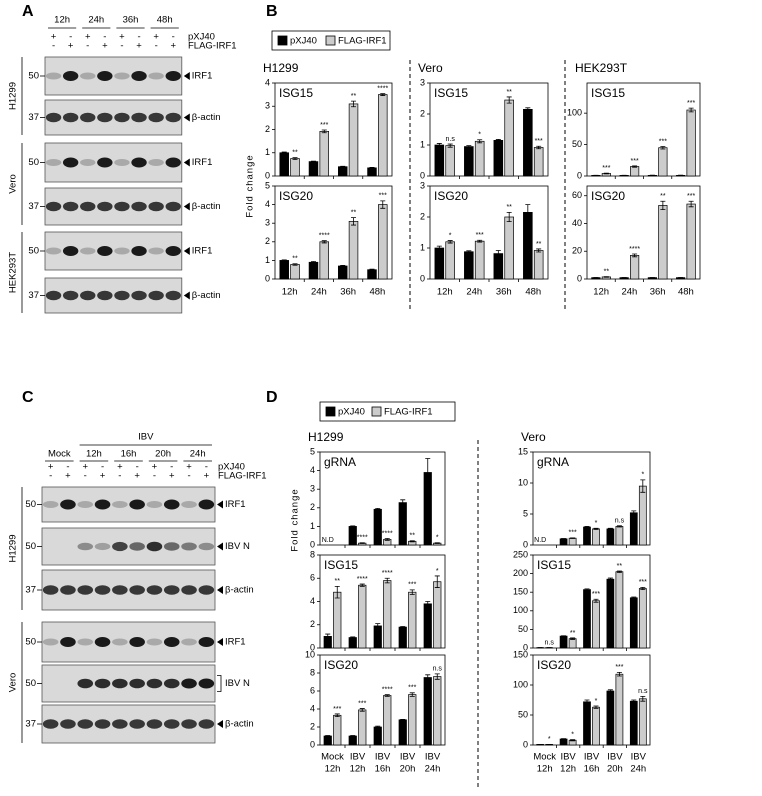  What do you see at coordinates (629, 292) in the screenshot?
I see `x-tick-label: 24h` at bounding box center [629, 292].